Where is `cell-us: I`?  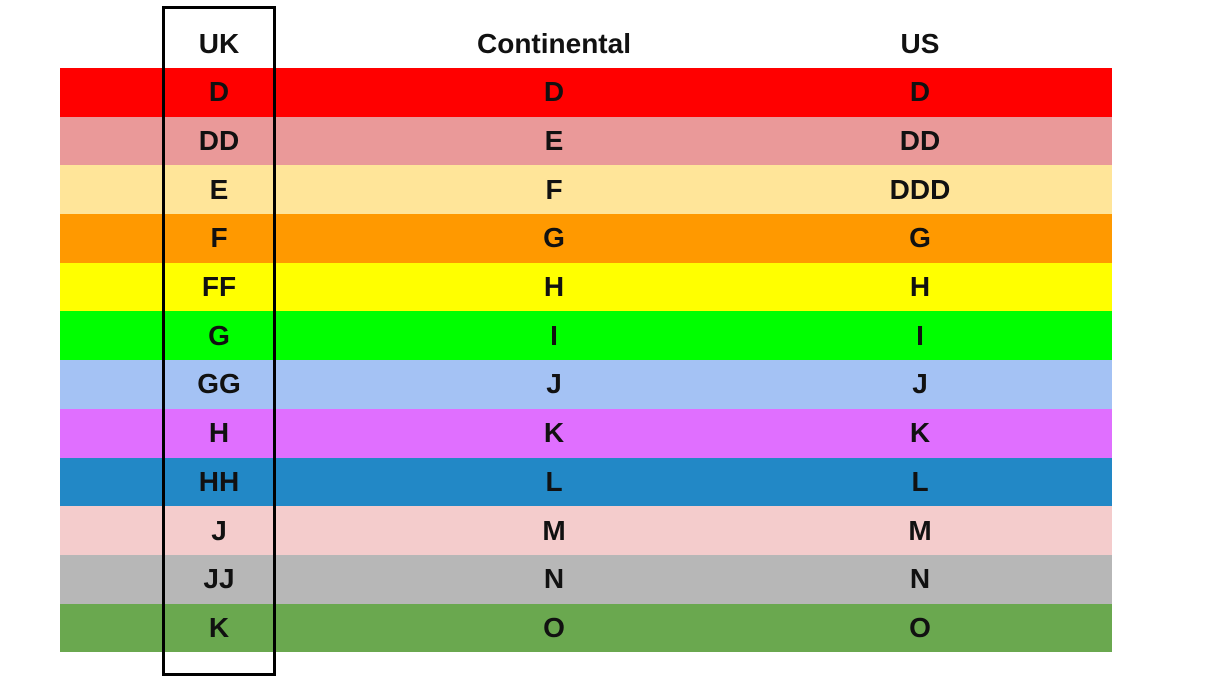
cell-us: I is located at coordinates (920, 335).